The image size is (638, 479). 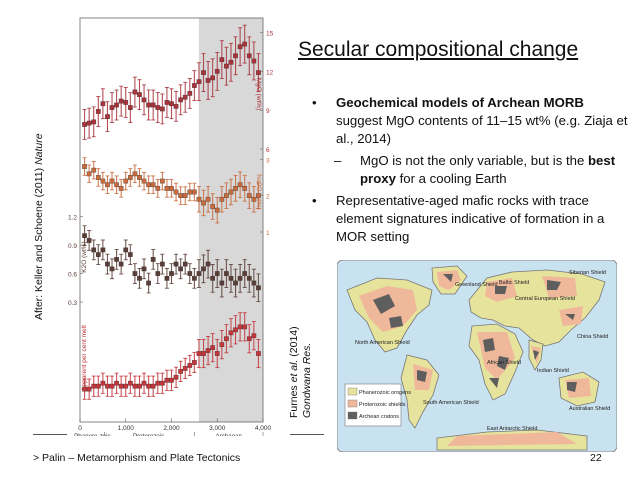 I want to click on archean-cratons, so click(x=475, y=333).